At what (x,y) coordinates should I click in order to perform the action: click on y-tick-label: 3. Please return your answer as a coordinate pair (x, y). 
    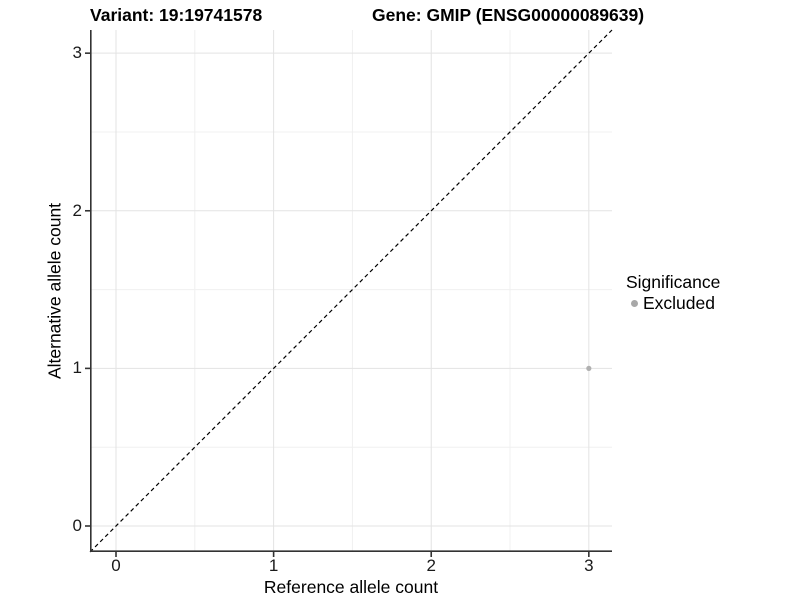
    Looking at the image, I should click on (77, 53).